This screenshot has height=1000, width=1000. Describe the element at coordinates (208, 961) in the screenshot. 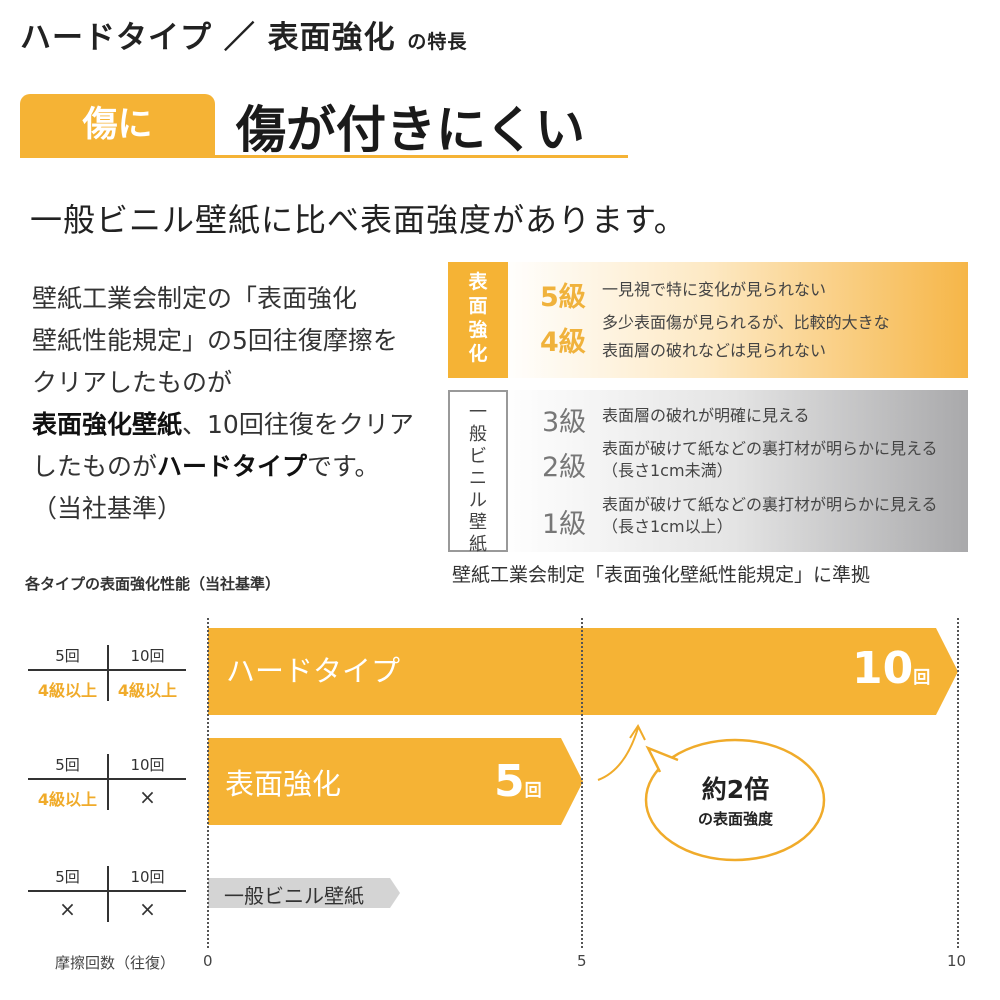

I see `tick-0: 0` at that location.